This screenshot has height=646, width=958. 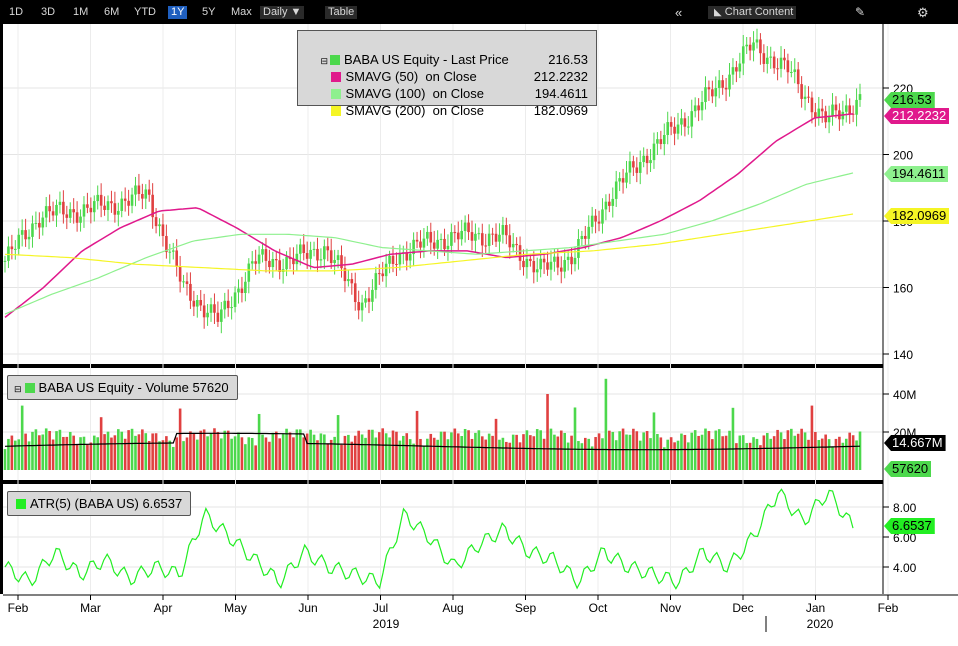 I want to click on period-1y: 1Y, so click(x=178, y=12).